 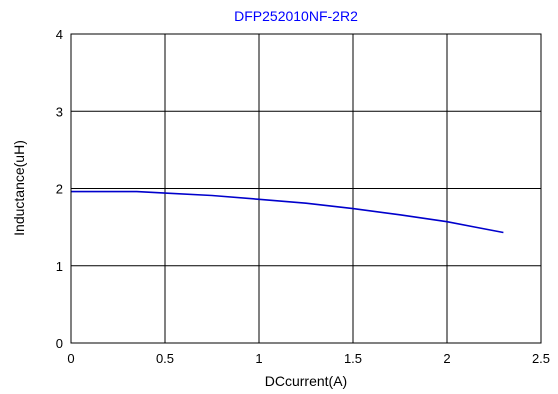 I want to click on y-tick-label: 2, so click(x=59, y=189).